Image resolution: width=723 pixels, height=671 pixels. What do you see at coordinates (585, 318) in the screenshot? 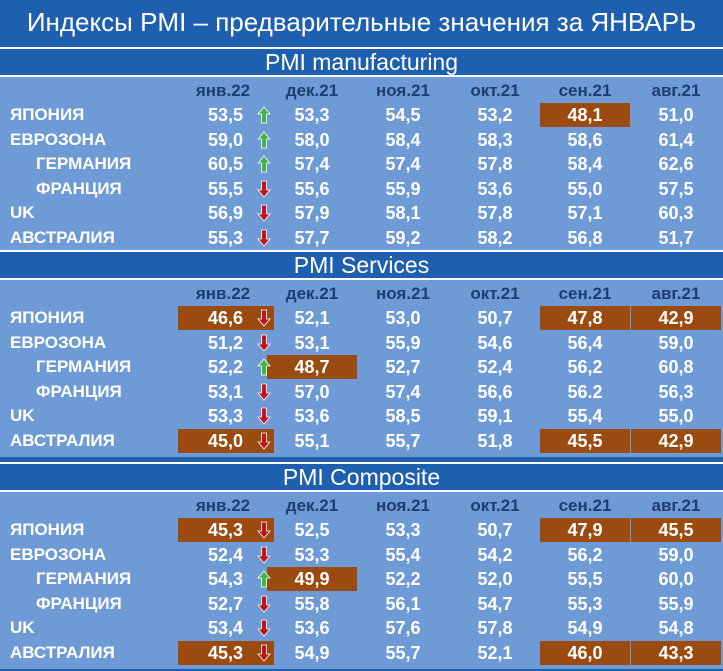
I see `value-cell: 47,8` at bounding box center [585, 318].